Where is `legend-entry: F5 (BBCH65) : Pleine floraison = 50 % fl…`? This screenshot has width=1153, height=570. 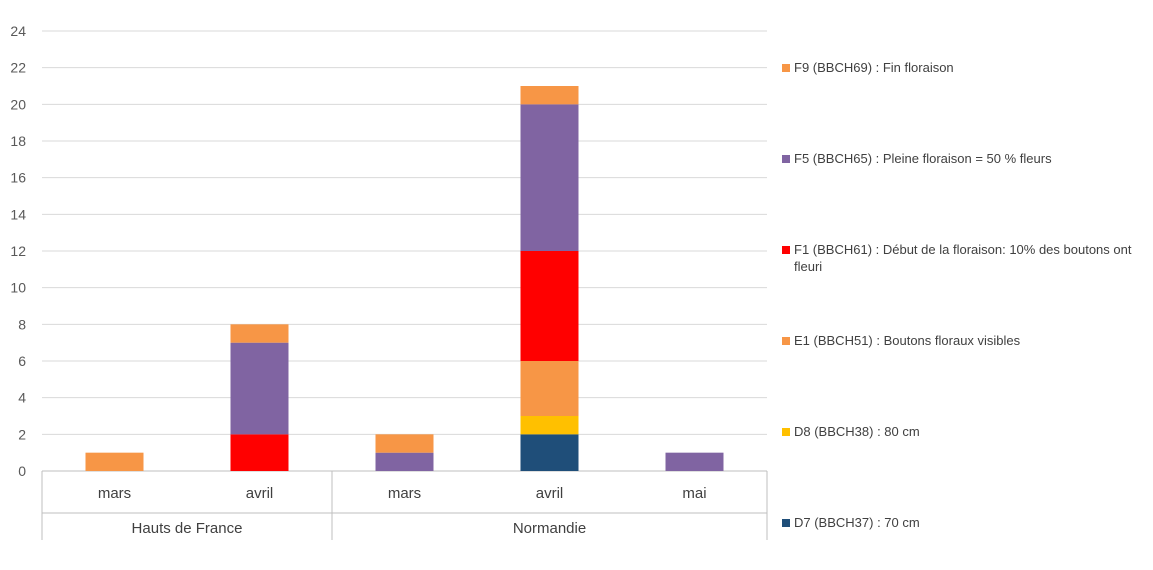 legend-entry: F5 (BBCH65) : Pleine floraison = 50 % fl… is located at coordinates (923, 158).